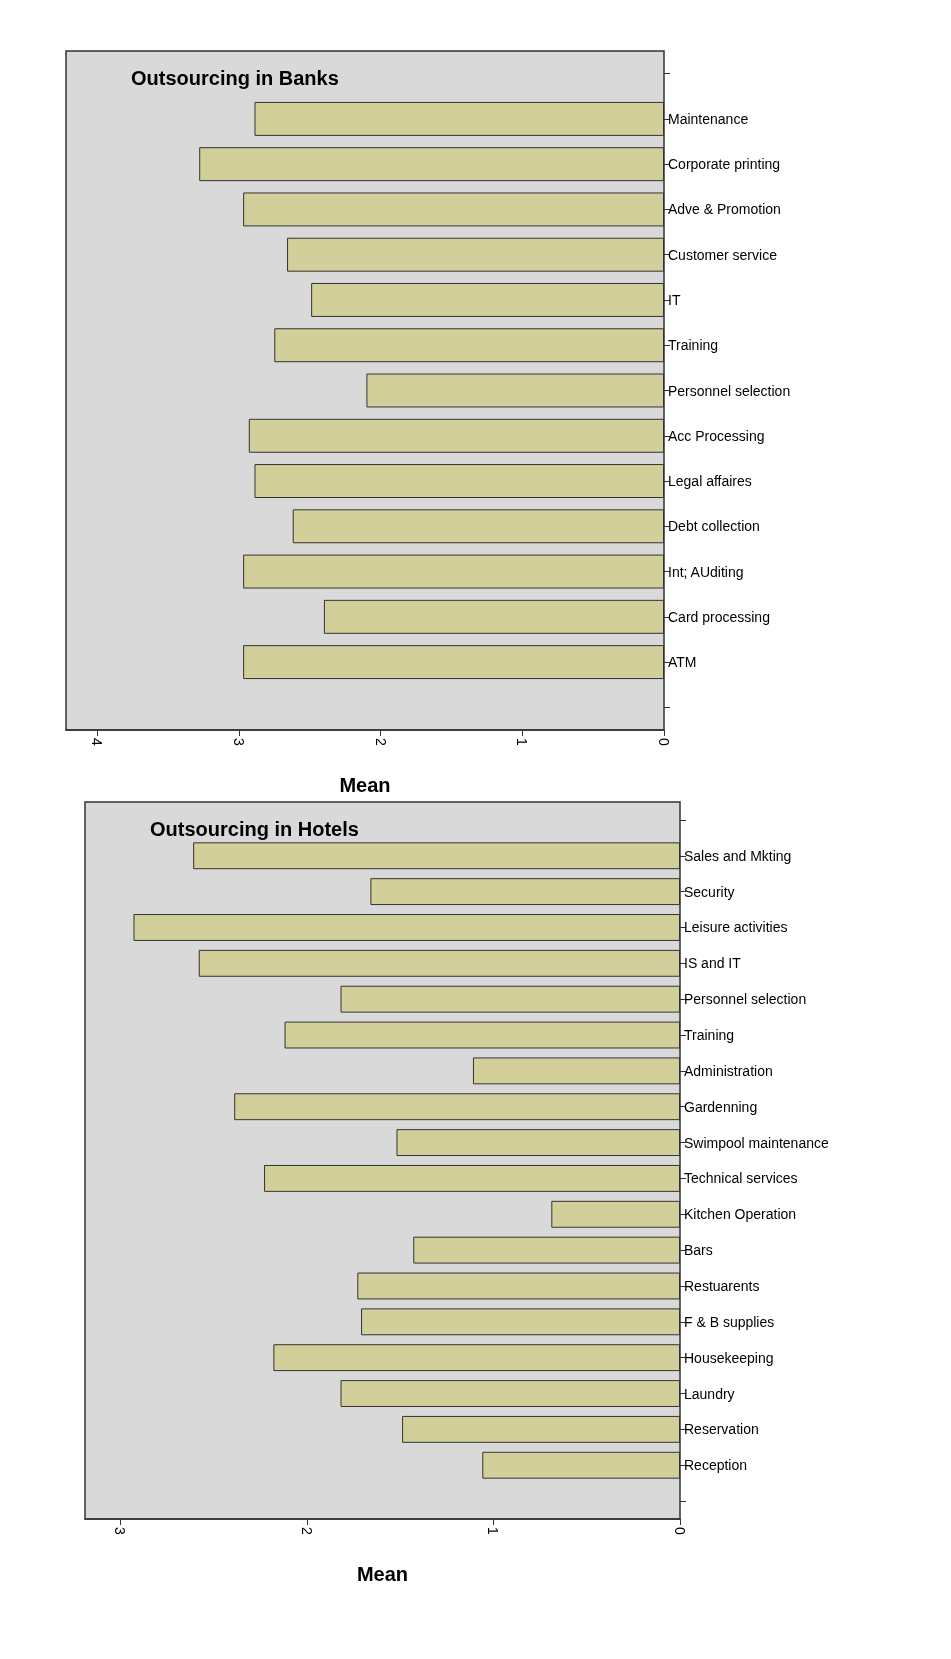 The image size is (951, 1659). What do you see at coordinates (736, 927) in the screenshot?
I see `y-tick-label: Leisure activities` at bounding box center [736, 927].